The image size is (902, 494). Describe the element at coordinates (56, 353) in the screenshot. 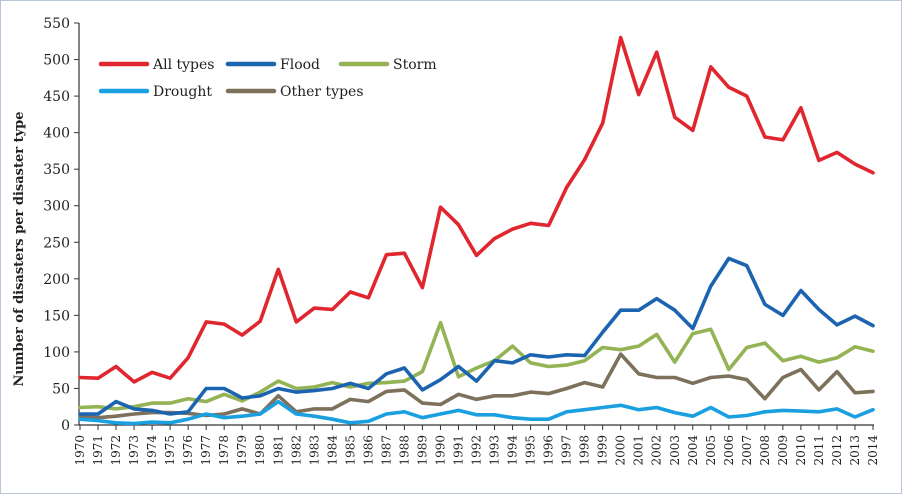

I see `y-tick-label: 100` at that location.